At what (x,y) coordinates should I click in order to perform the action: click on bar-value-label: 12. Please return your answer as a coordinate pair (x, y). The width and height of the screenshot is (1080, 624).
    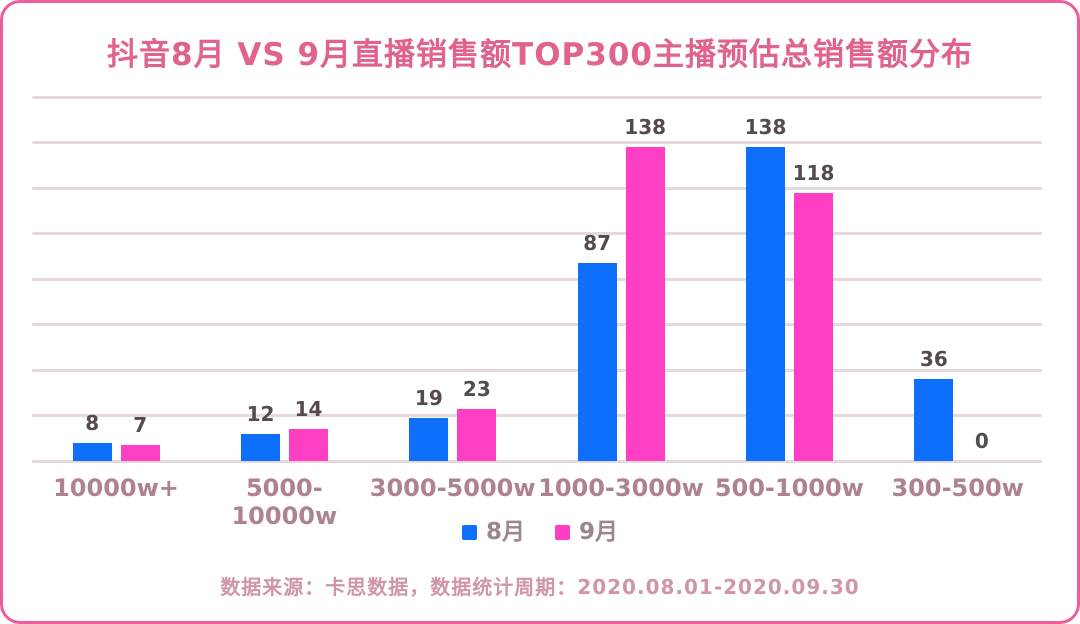
    Looking at the image, I should click on (260, 413).